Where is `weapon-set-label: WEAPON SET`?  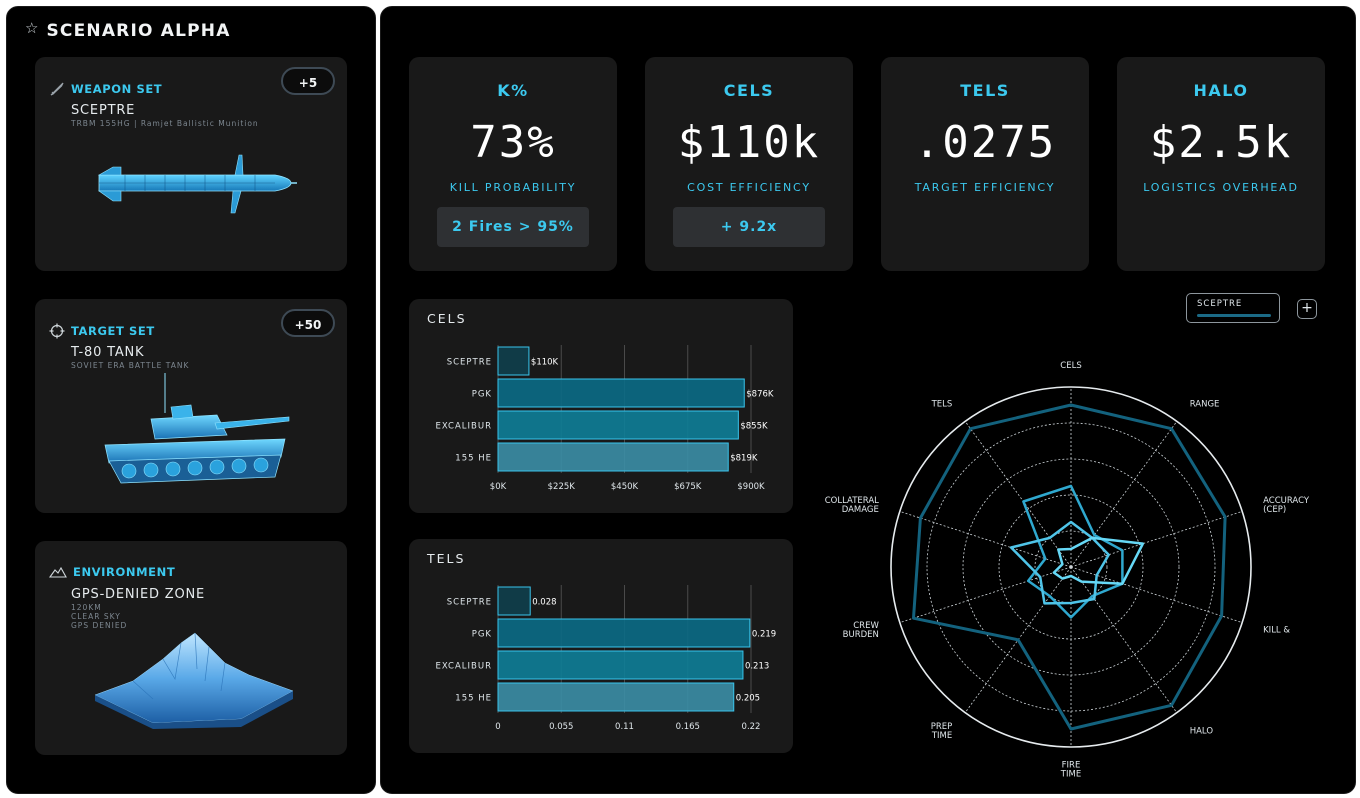 weapon-set-label: WEAPON SET is located at coordinates (117, 89).